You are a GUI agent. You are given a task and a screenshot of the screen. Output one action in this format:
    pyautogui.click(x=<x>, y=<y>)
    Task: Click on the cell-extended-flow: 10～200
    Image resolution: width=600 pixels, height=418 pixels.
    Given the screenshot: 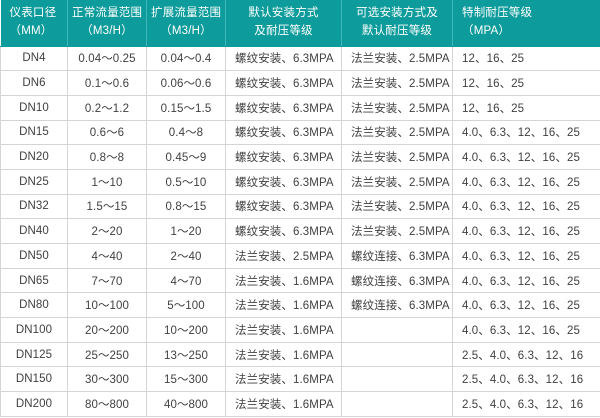 What is the action you would take?
    pyautogui.click(x=186, y=330)
    